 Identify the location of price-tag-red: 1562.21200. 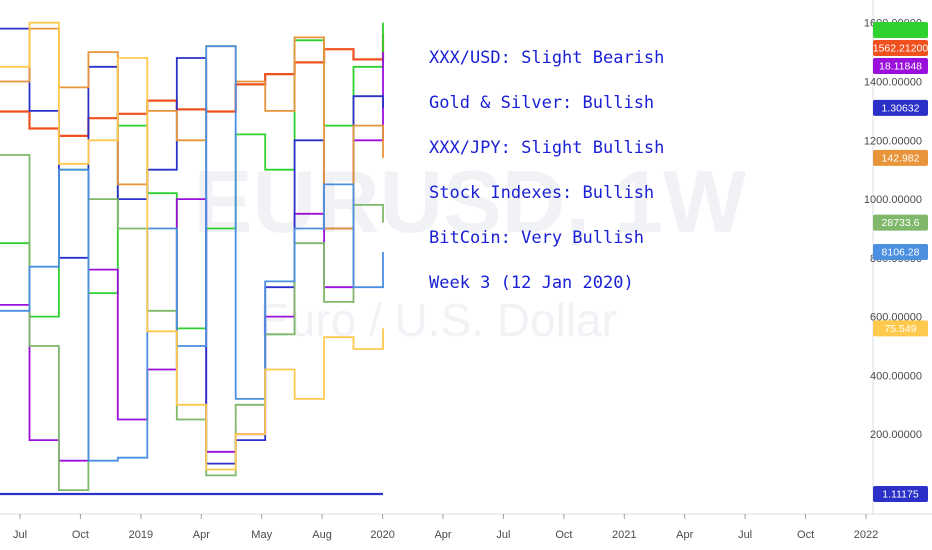
(901, 48).